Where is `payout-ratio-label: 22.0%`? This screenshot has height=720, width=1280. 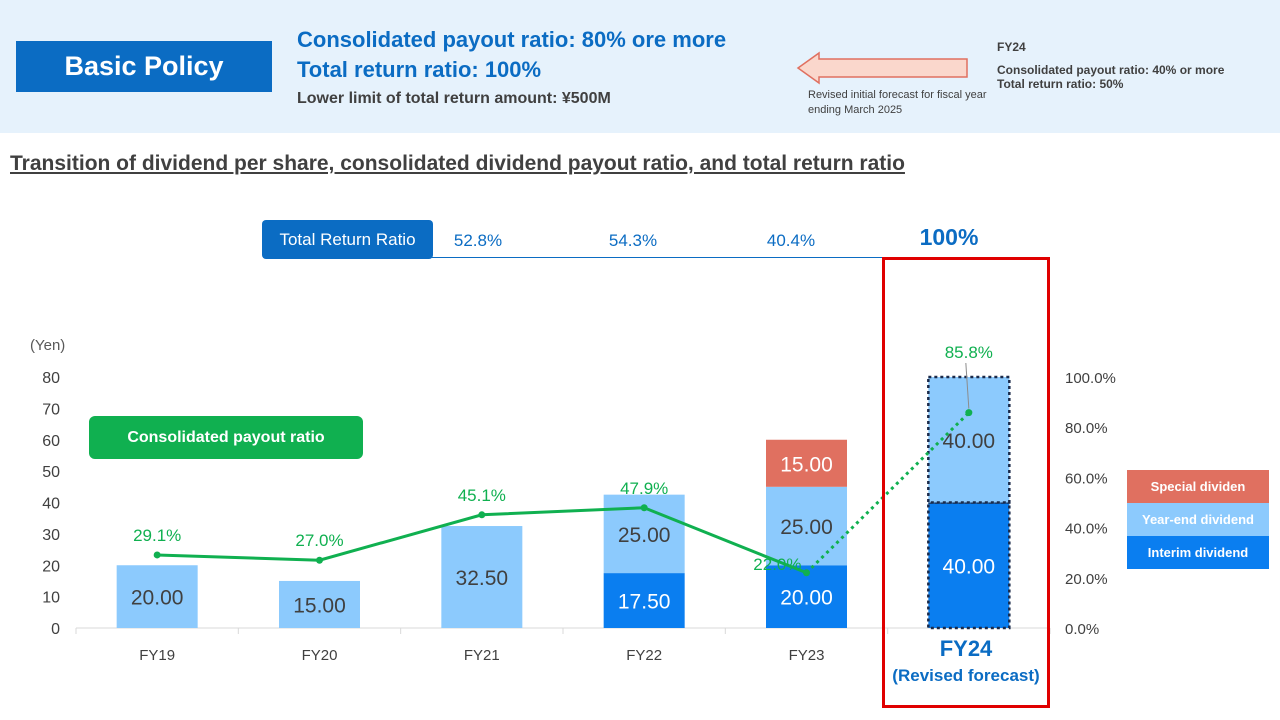
payout-ratio-label: 22.0% is located at coordinates (777, 564).